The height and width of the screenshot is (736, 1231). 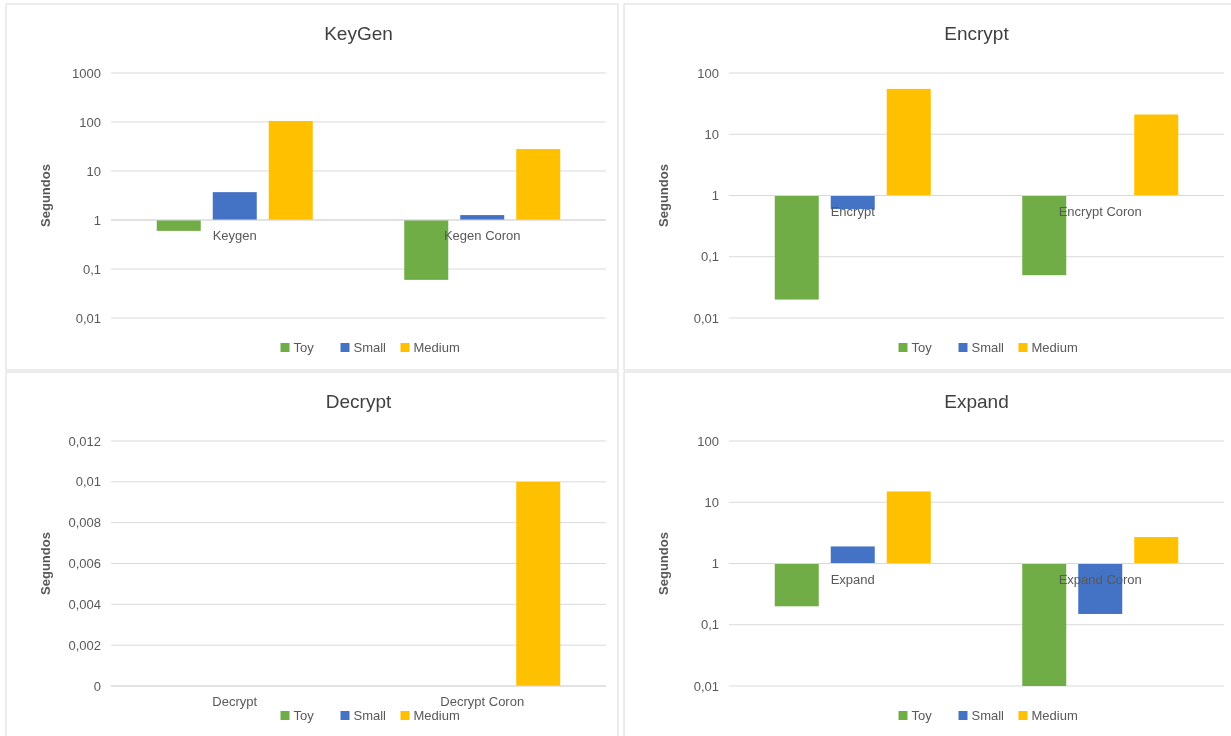 What do you see at coordinates (84, 604) in the screenshot?
I see `y-tick-label: 0,004` at bounding box center [84, 604].